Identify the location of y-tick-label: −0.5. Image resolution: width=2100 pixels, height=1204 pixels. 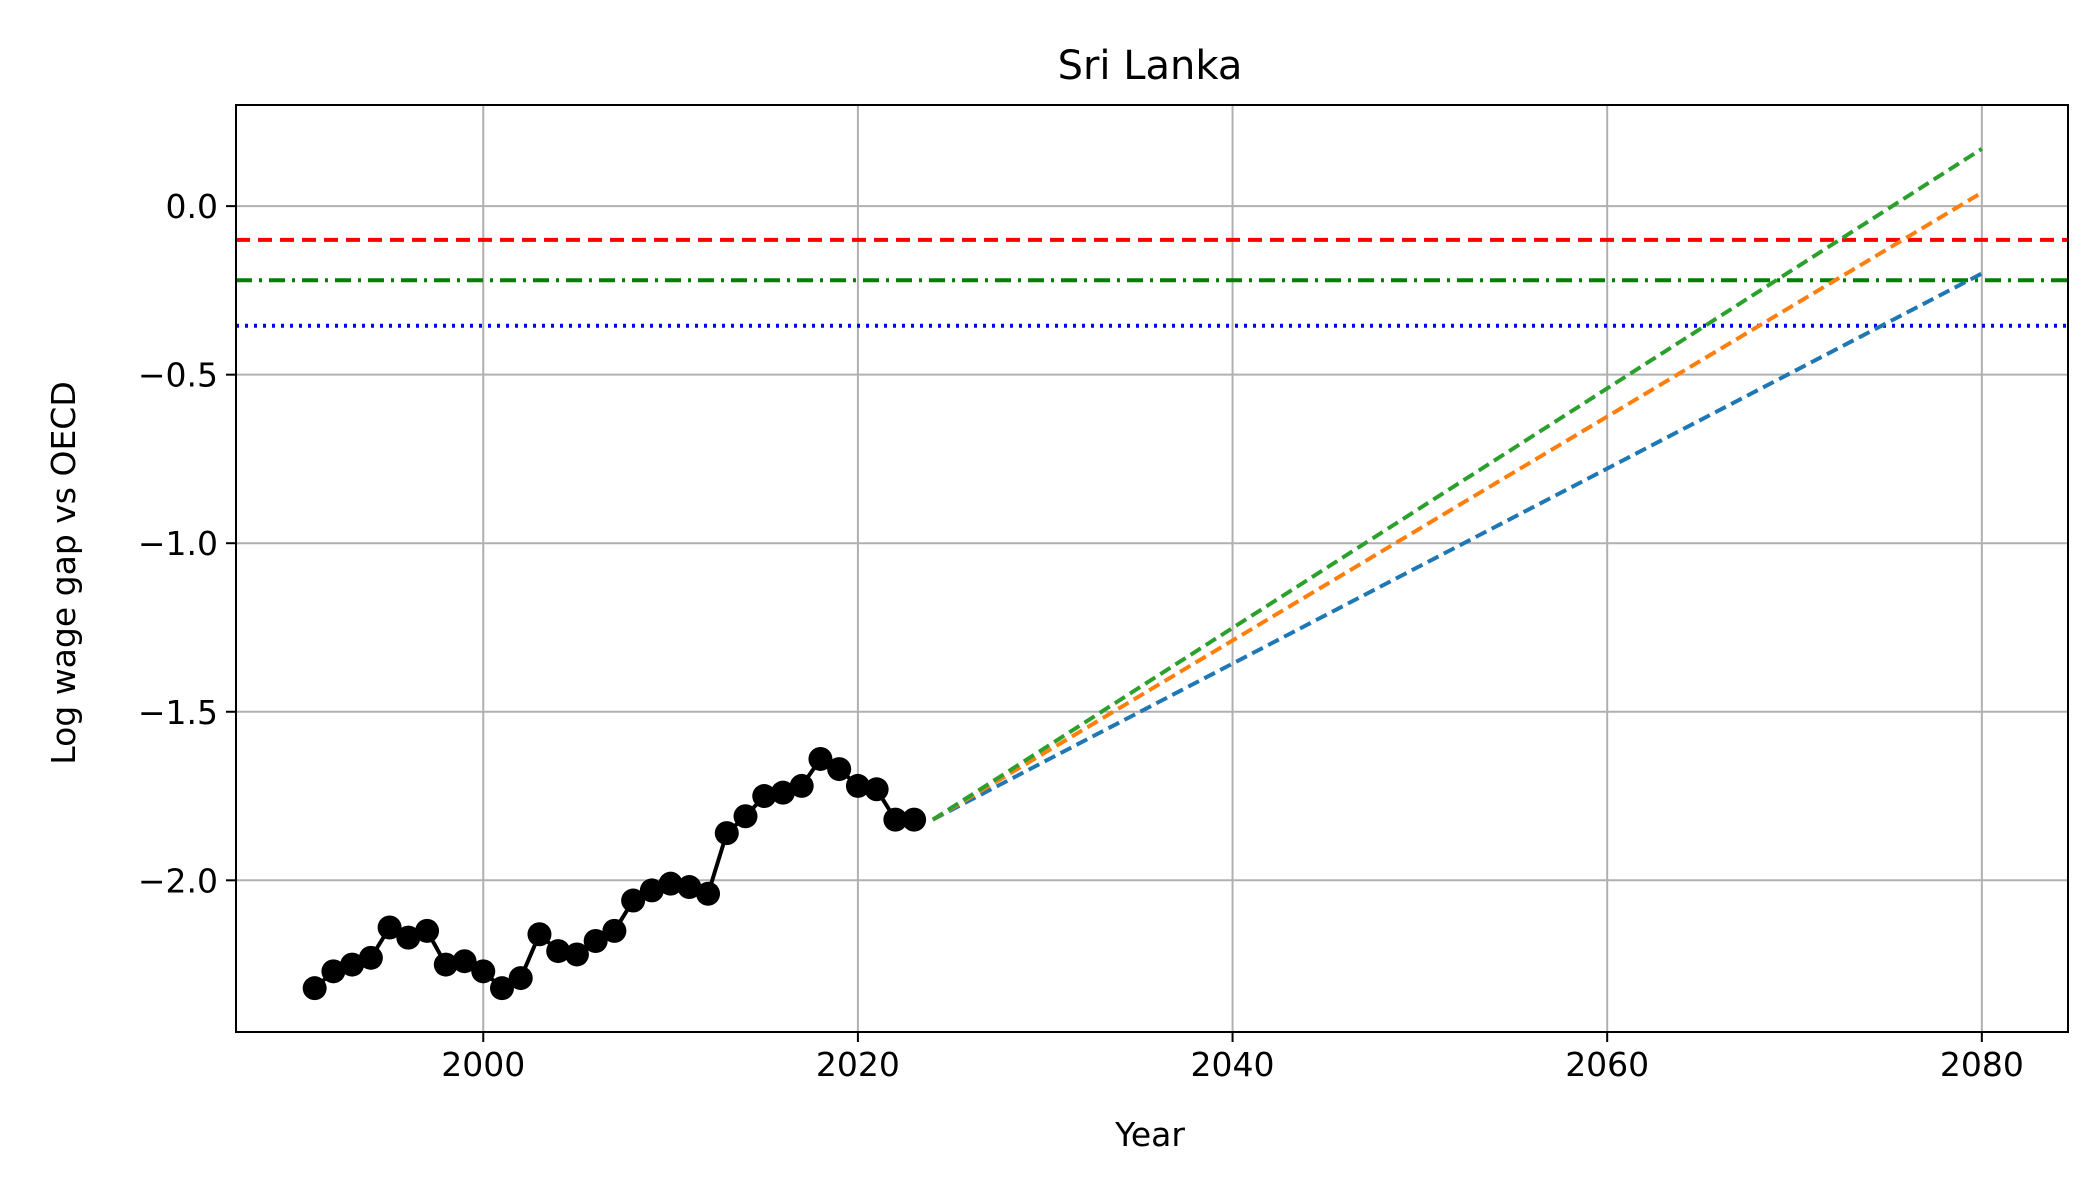
(178, 375).